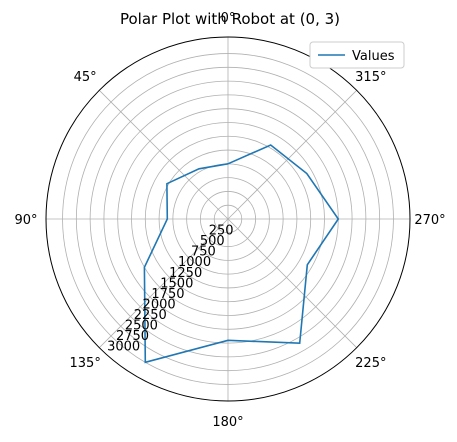 The image size is (457, 442). Describe the element at coordinates (85, 363) in the screenshot. I see `theta-tick-label: 135°` at that location.